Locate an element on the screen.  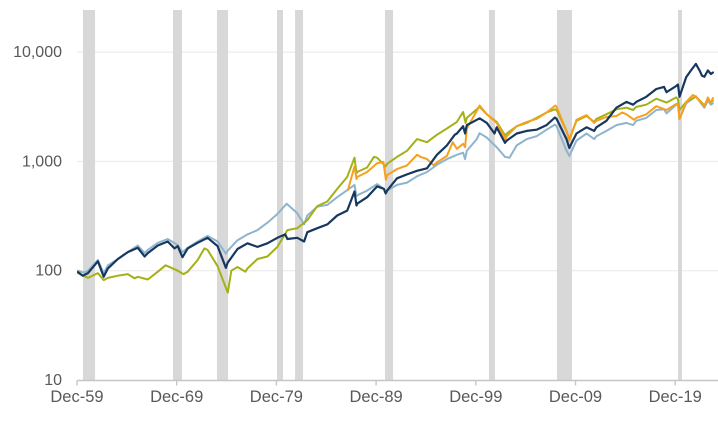
y-axis-tick-label: 1,000 is located at coordinates (42, 161).